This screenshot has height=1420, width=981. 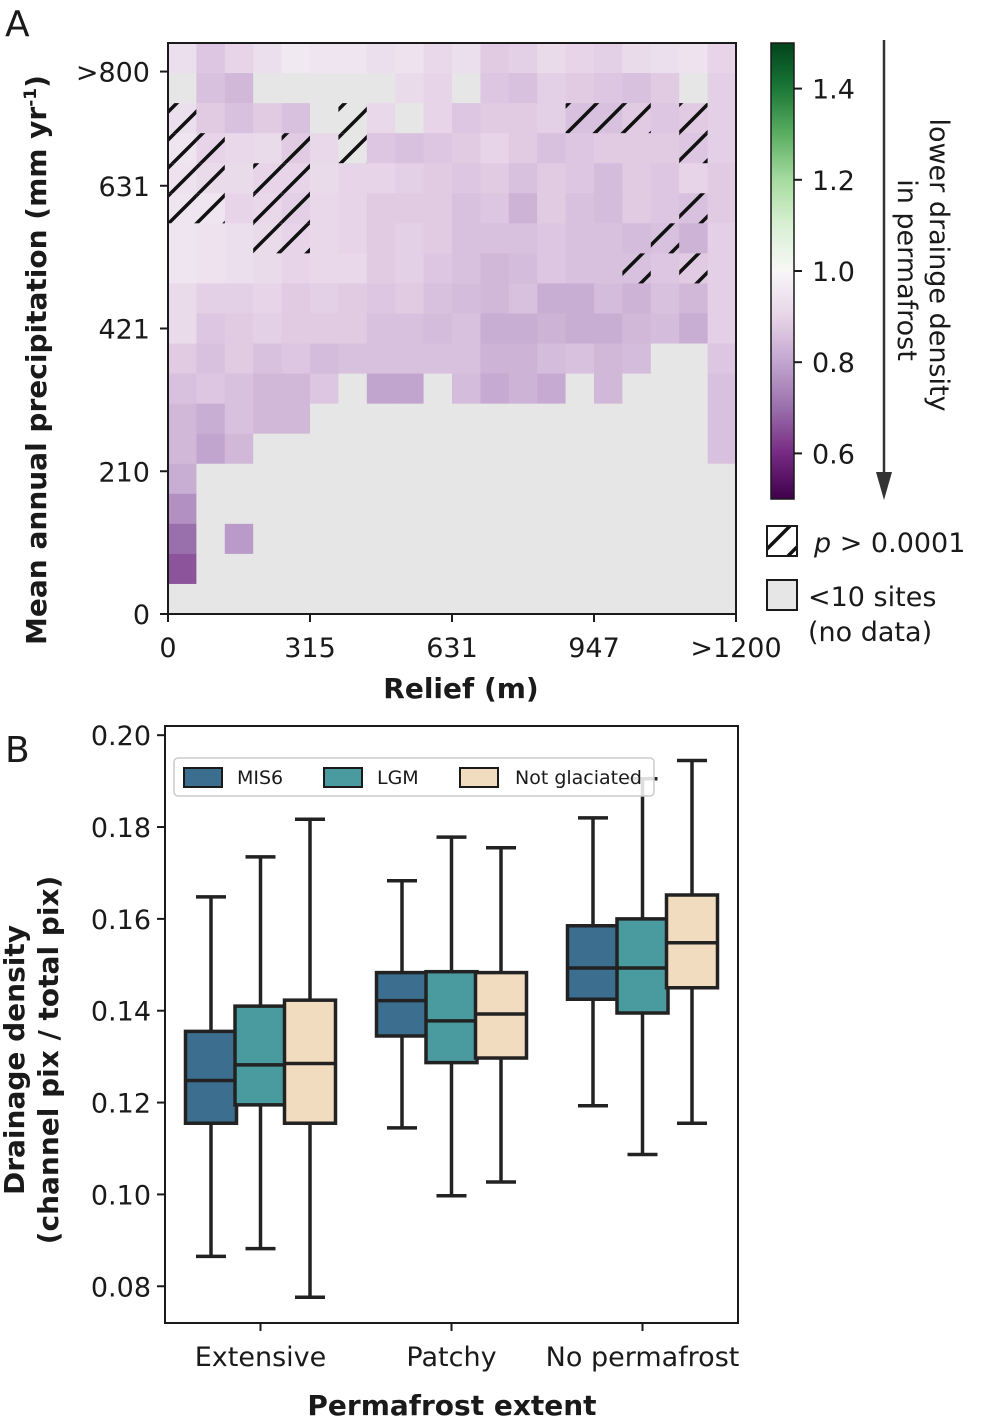 What do you see at coordinates (467, 1348) in the screenshot?
I see `boxplot-x-ticks: Extensive Patchy No permafrost` at bounding box center [467, 1348].